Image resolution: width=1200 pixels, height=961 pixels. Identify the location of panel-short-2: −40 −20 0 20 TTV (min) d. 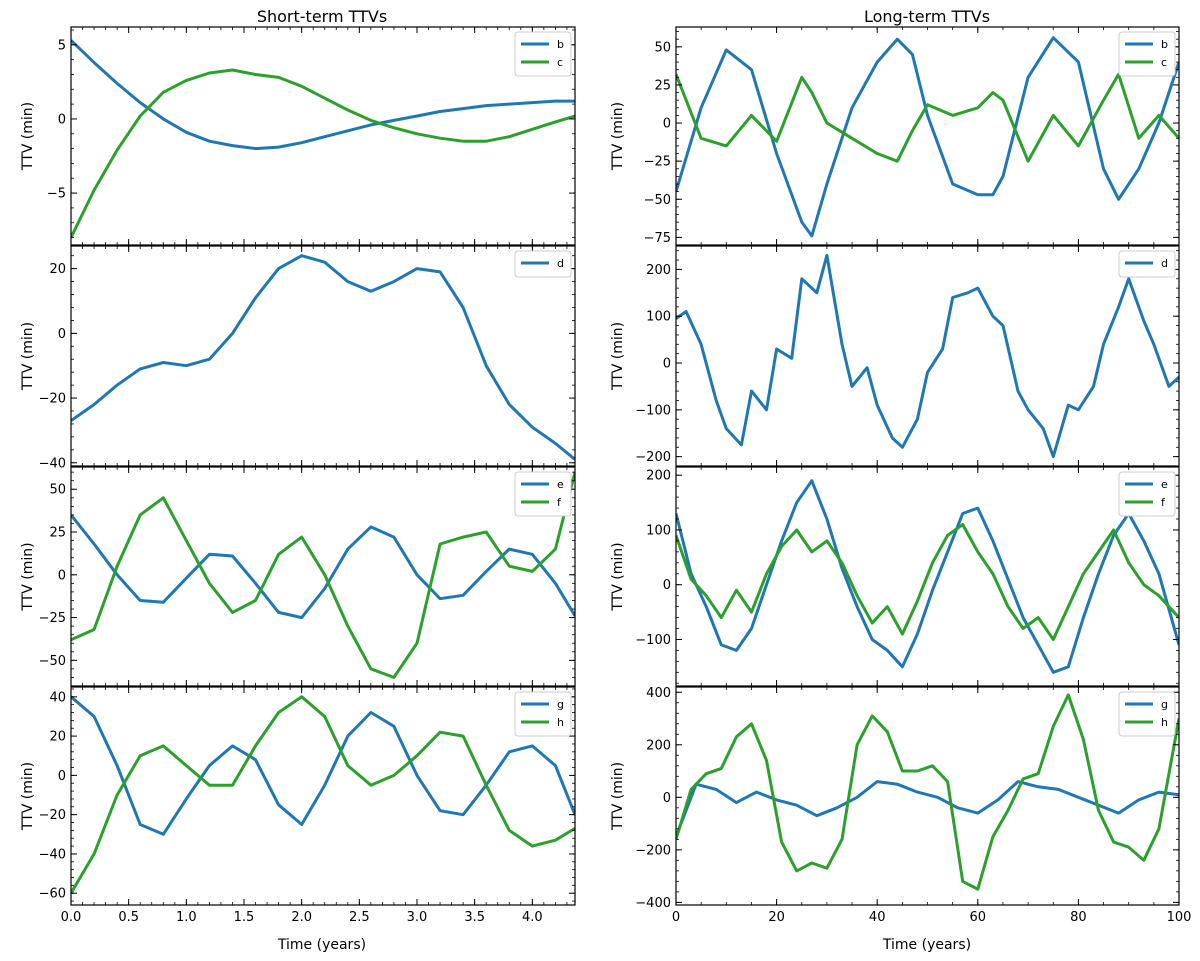
(298, 358).